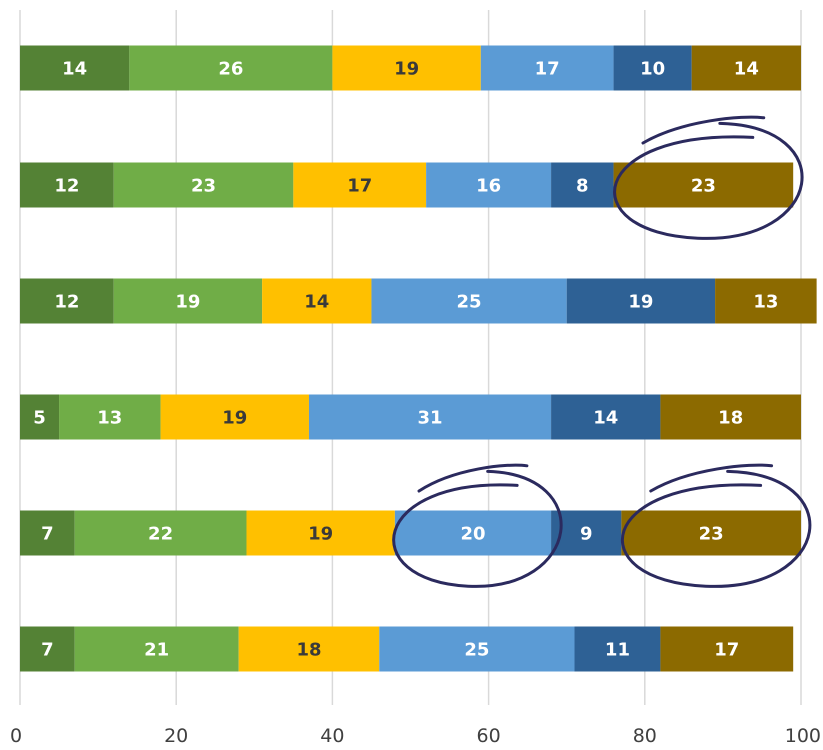 The image size is (823, 750). I want to click on bar-segment-row3-series4, so click(469, 301).